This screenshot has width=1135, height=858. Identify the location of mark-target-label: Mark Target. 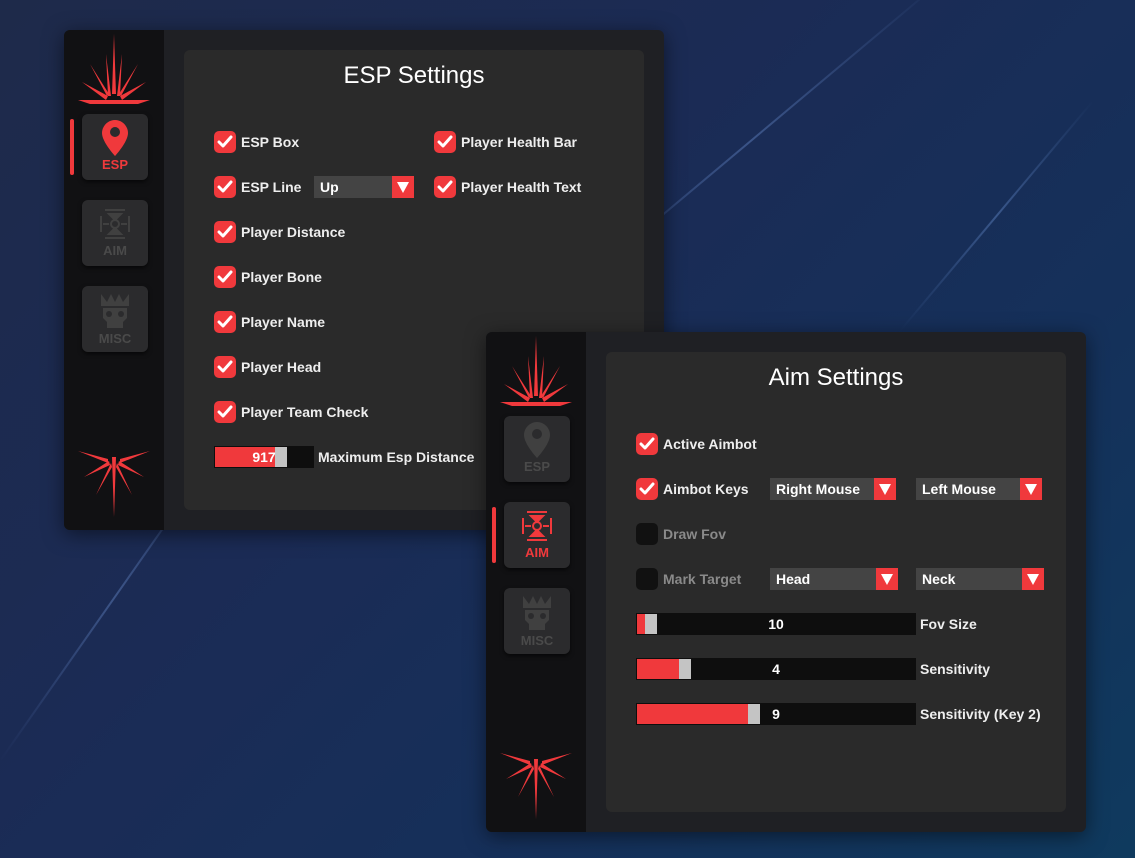
(702, 579).